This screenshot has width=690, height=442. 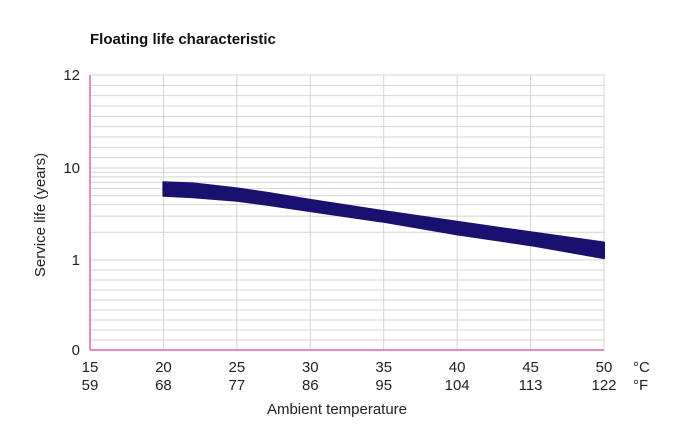 What do you see at coordinates (183, 39) in the screenshot?
I see `chart-title: Floating life characteristic` at bounding box center [183, 39].